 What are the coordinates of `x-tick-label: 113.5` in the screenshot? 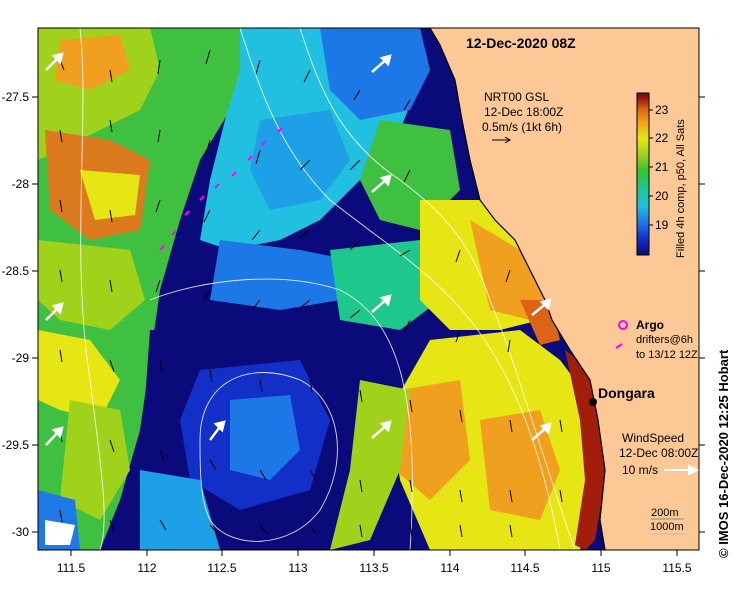 It's located at (373, 568).